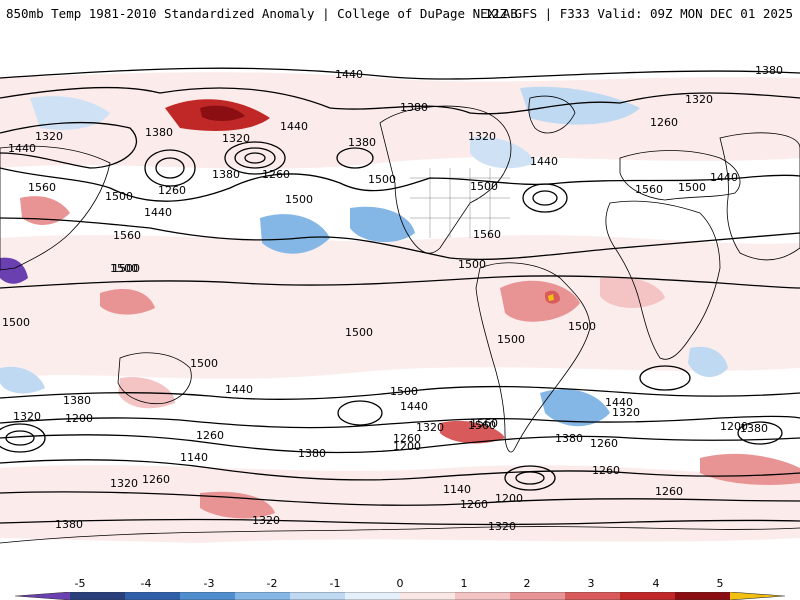 The width and height of the screenshot is (800, 600). What do you see at coordinates (656, 583) in the screenshot?
I see `colorbar-tick-label: 4` at bounding box center [656, 583].